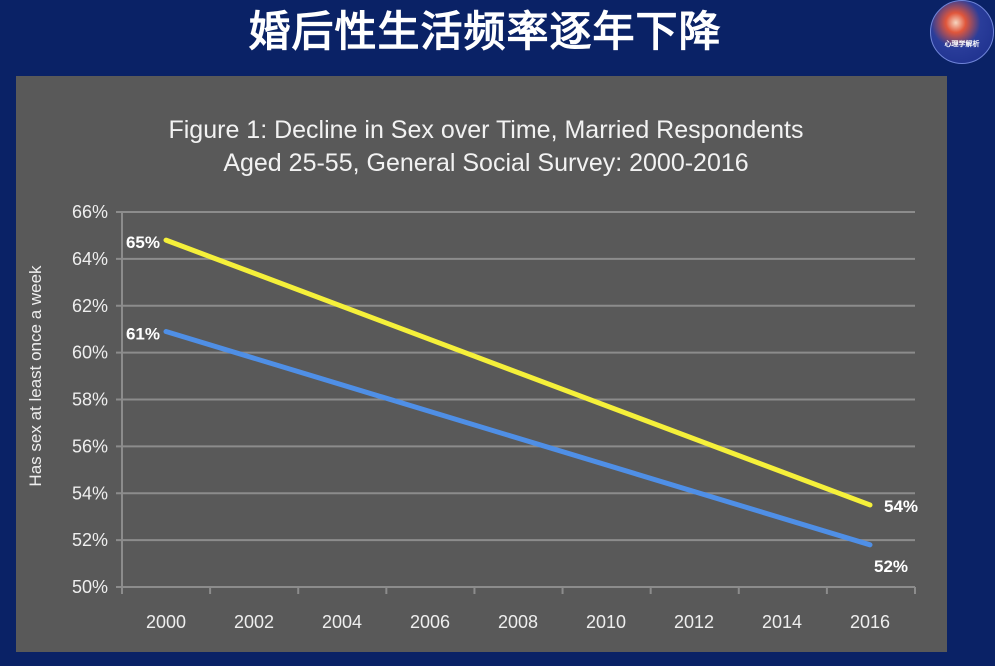 The image size is (995, 666). Describe the element at coordinates (901, 506) in the screenshot. I see `data-label-end: 54%` at that location.